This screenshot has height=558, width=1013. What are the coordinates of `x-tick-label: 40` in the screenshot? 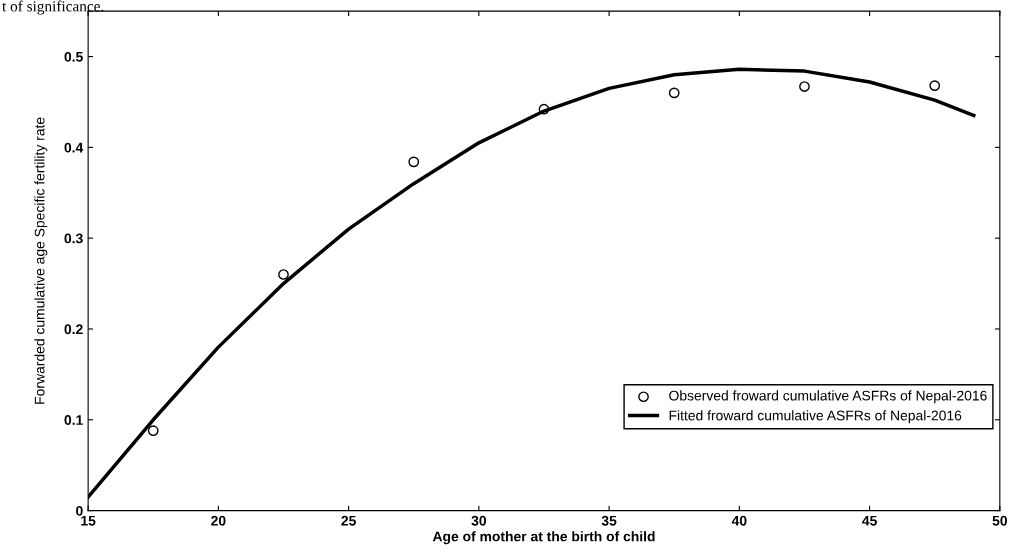 It's located at (739, 520).